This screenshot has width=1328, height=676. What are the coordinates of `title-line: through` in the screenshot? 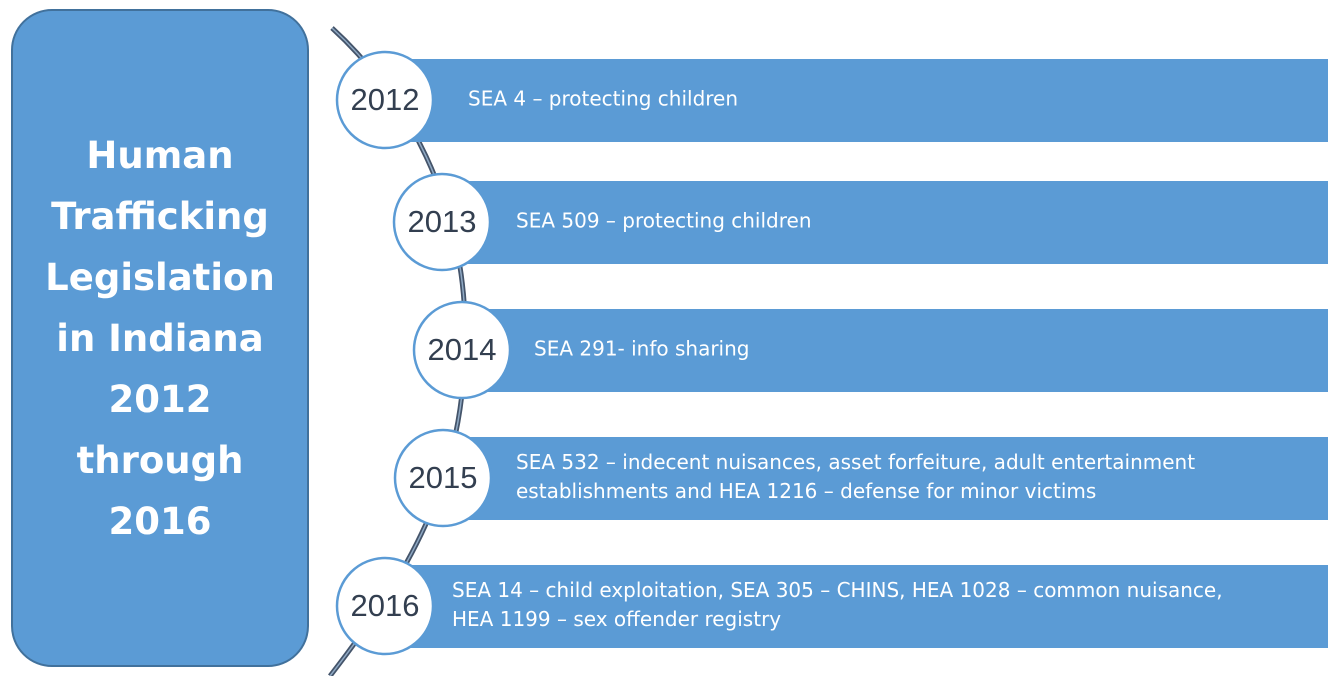 It's located at (160, 460).